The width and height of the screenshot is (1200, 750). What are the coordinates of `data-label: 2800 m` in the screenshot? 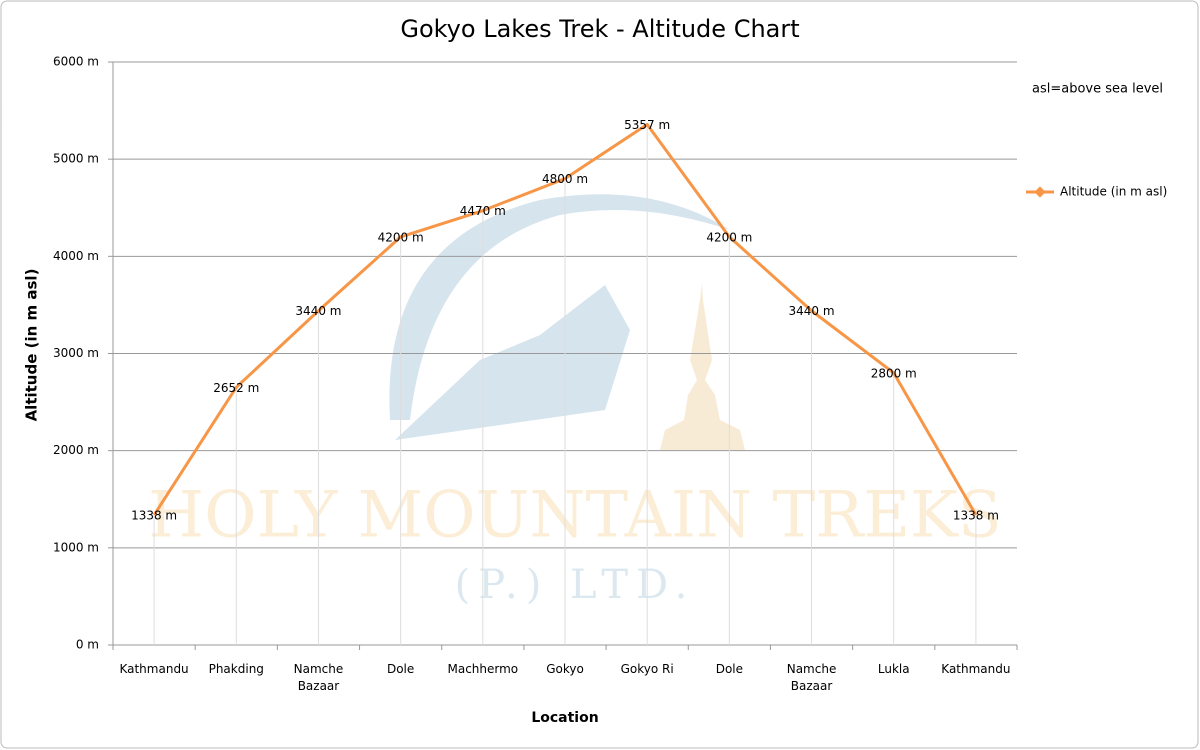 It's located at (894, 373).